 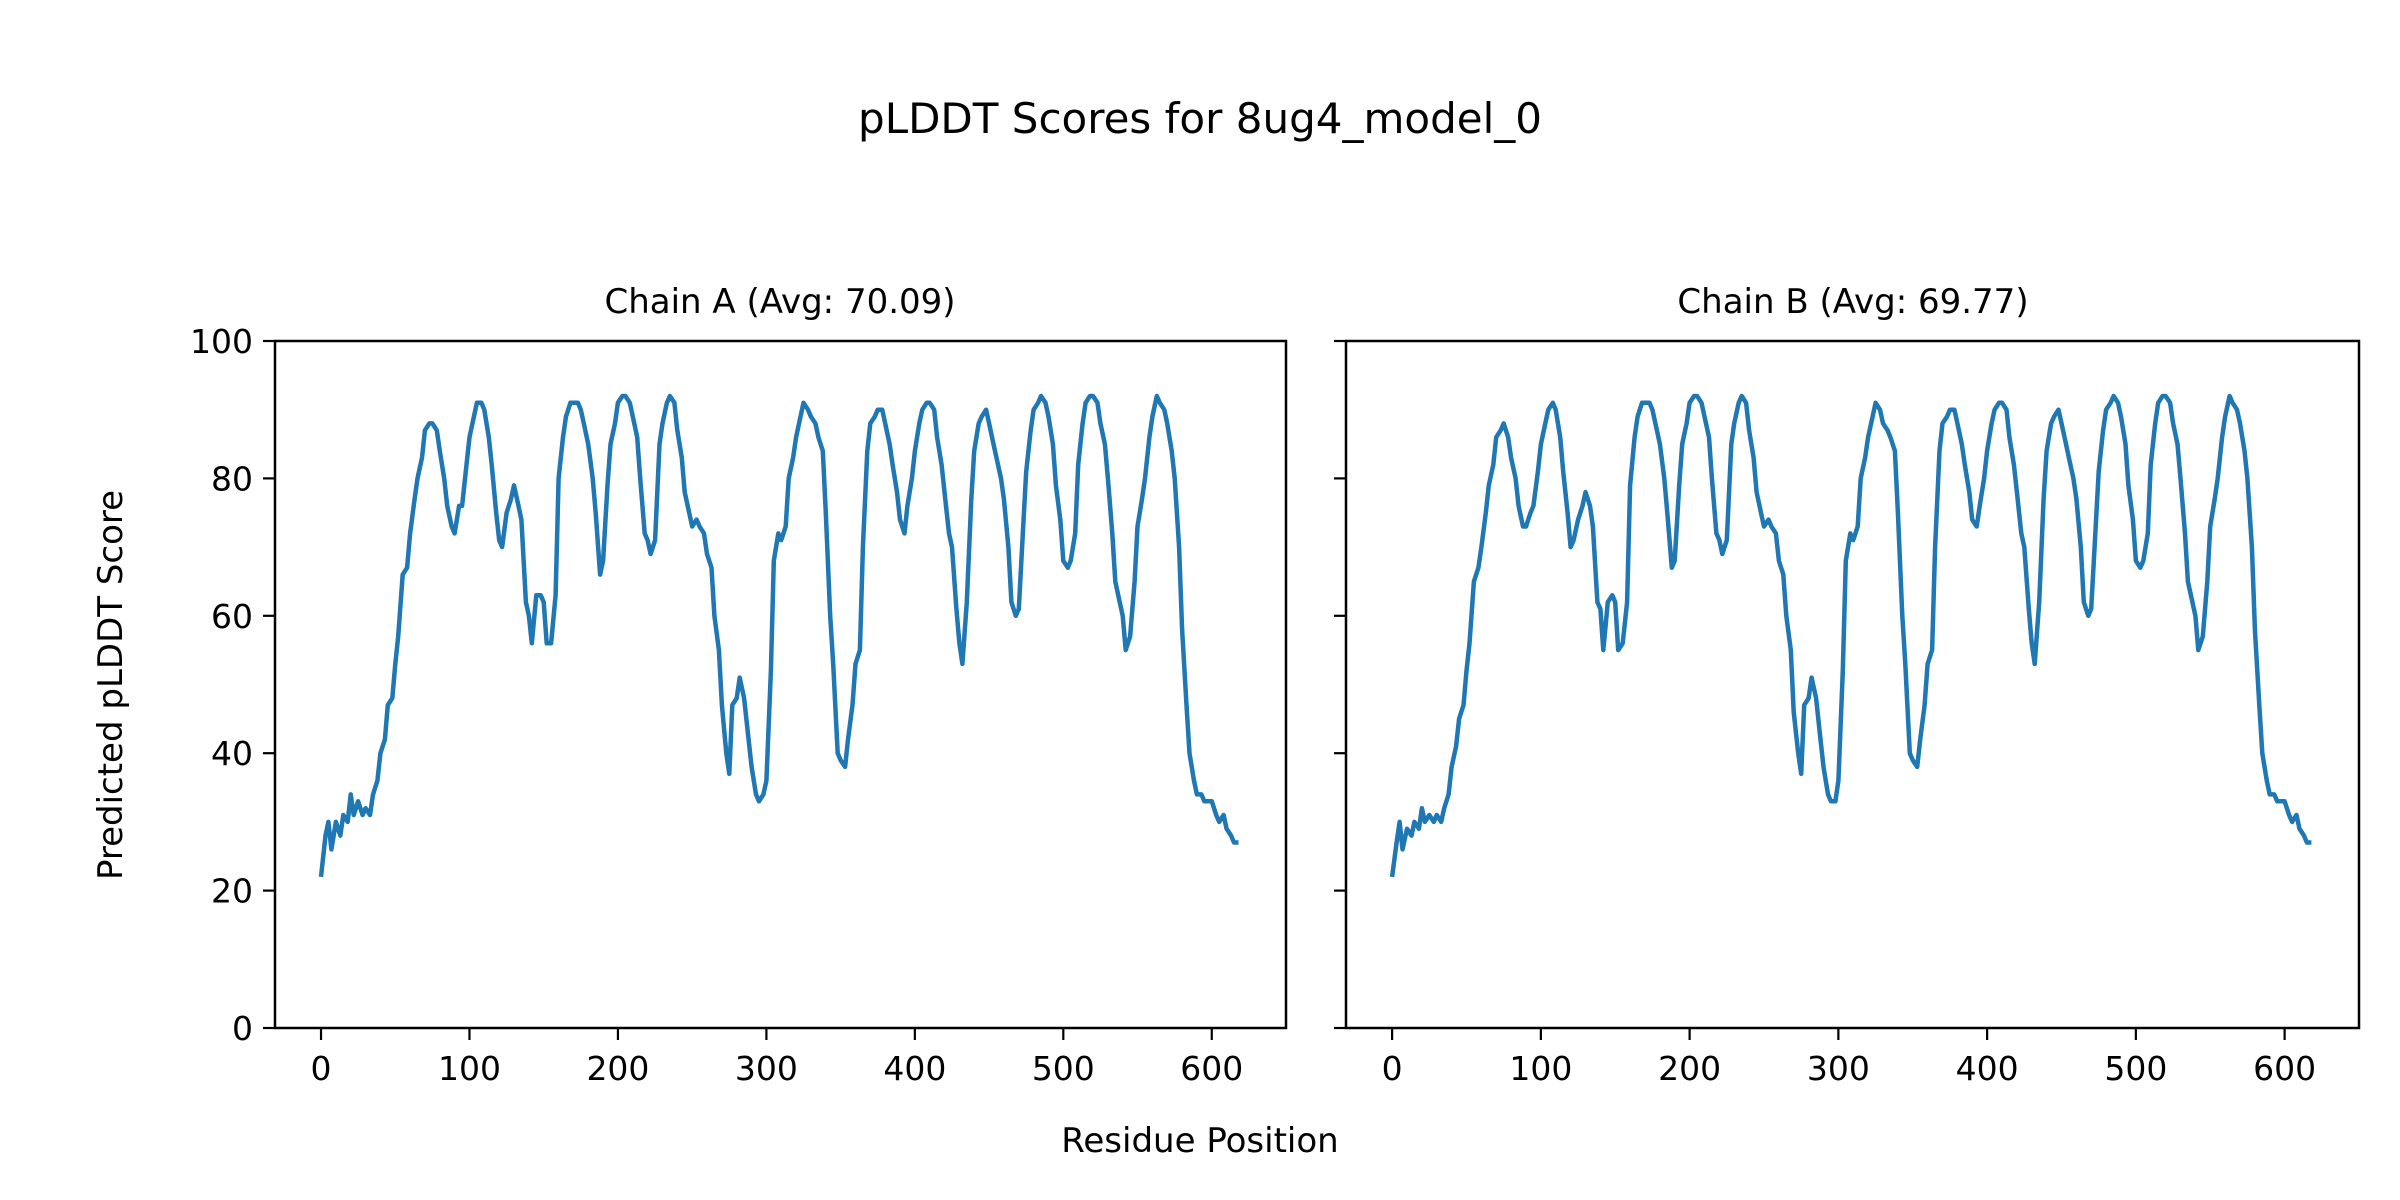 I want to click on chain-a-y-tick-label: 60, so click(x=232, y=616).